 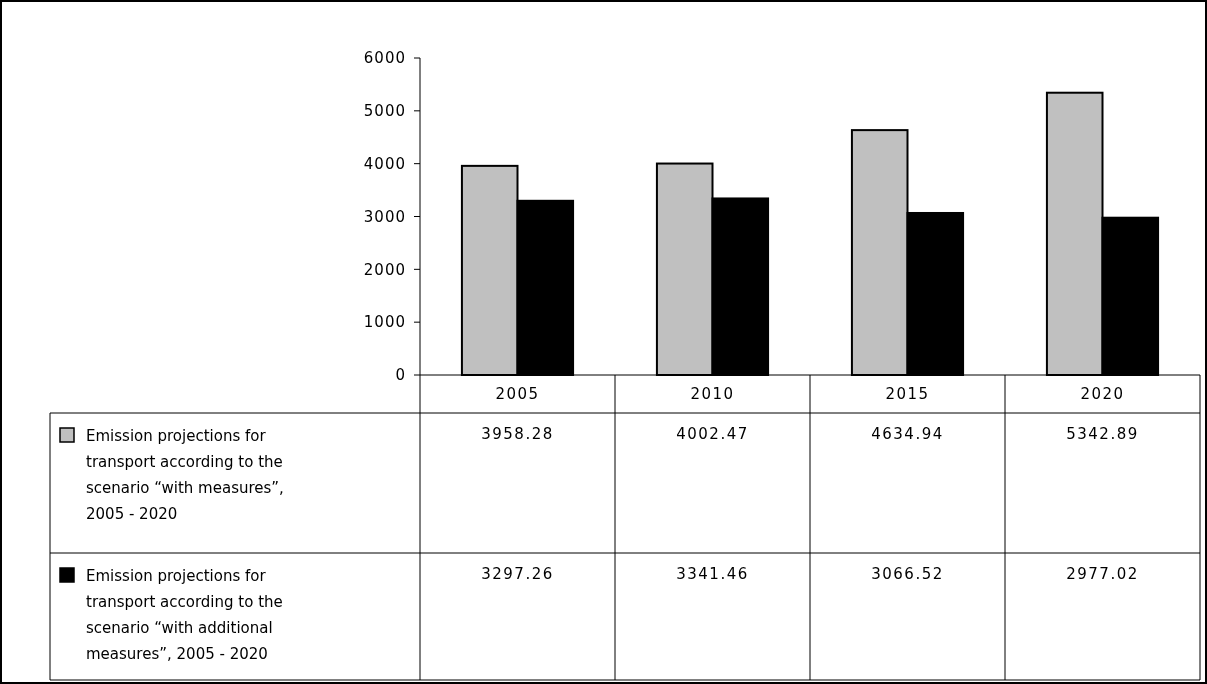 I want to click on legend-label: Emission projections for transport according to the scenario “with measures”, 2005 - 2020, so click(x=185, y=475).